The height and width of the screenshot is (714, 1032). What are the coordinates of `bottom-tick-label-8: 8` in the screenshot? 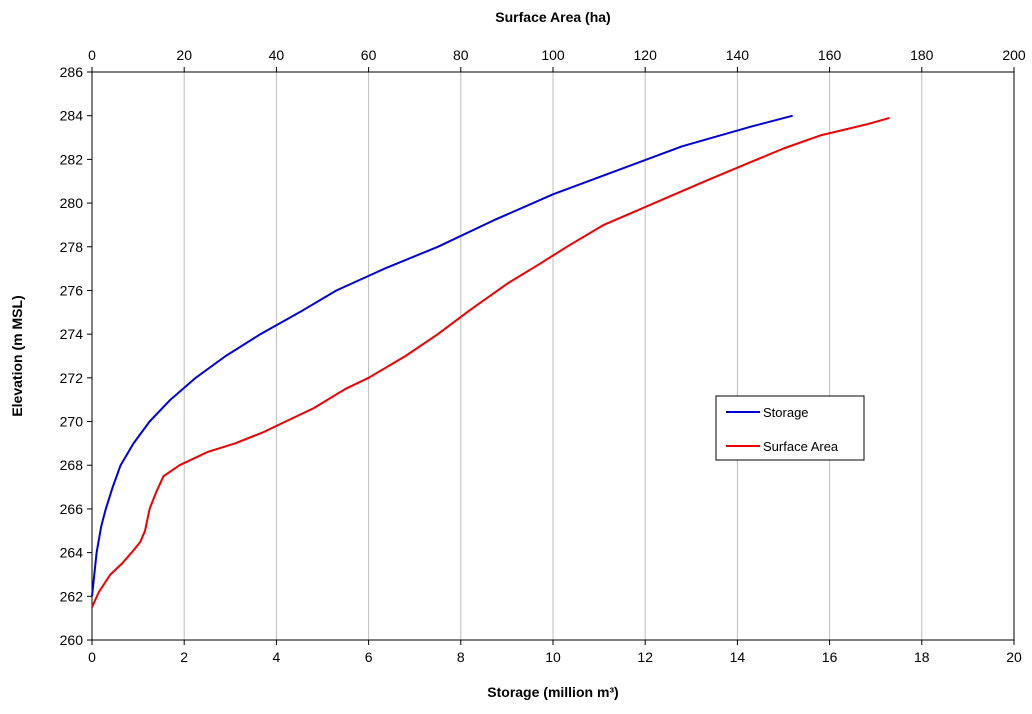 It's located at (461, 657).